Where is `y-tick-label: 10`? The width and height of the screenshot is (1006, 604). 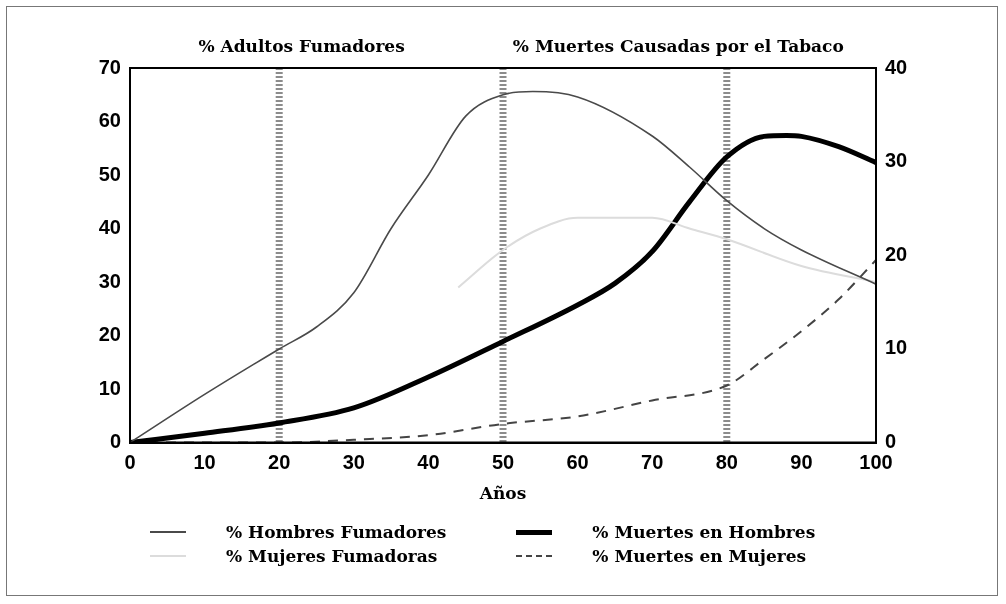 y-tick-label: 10 is located at coordinates (109, 387).